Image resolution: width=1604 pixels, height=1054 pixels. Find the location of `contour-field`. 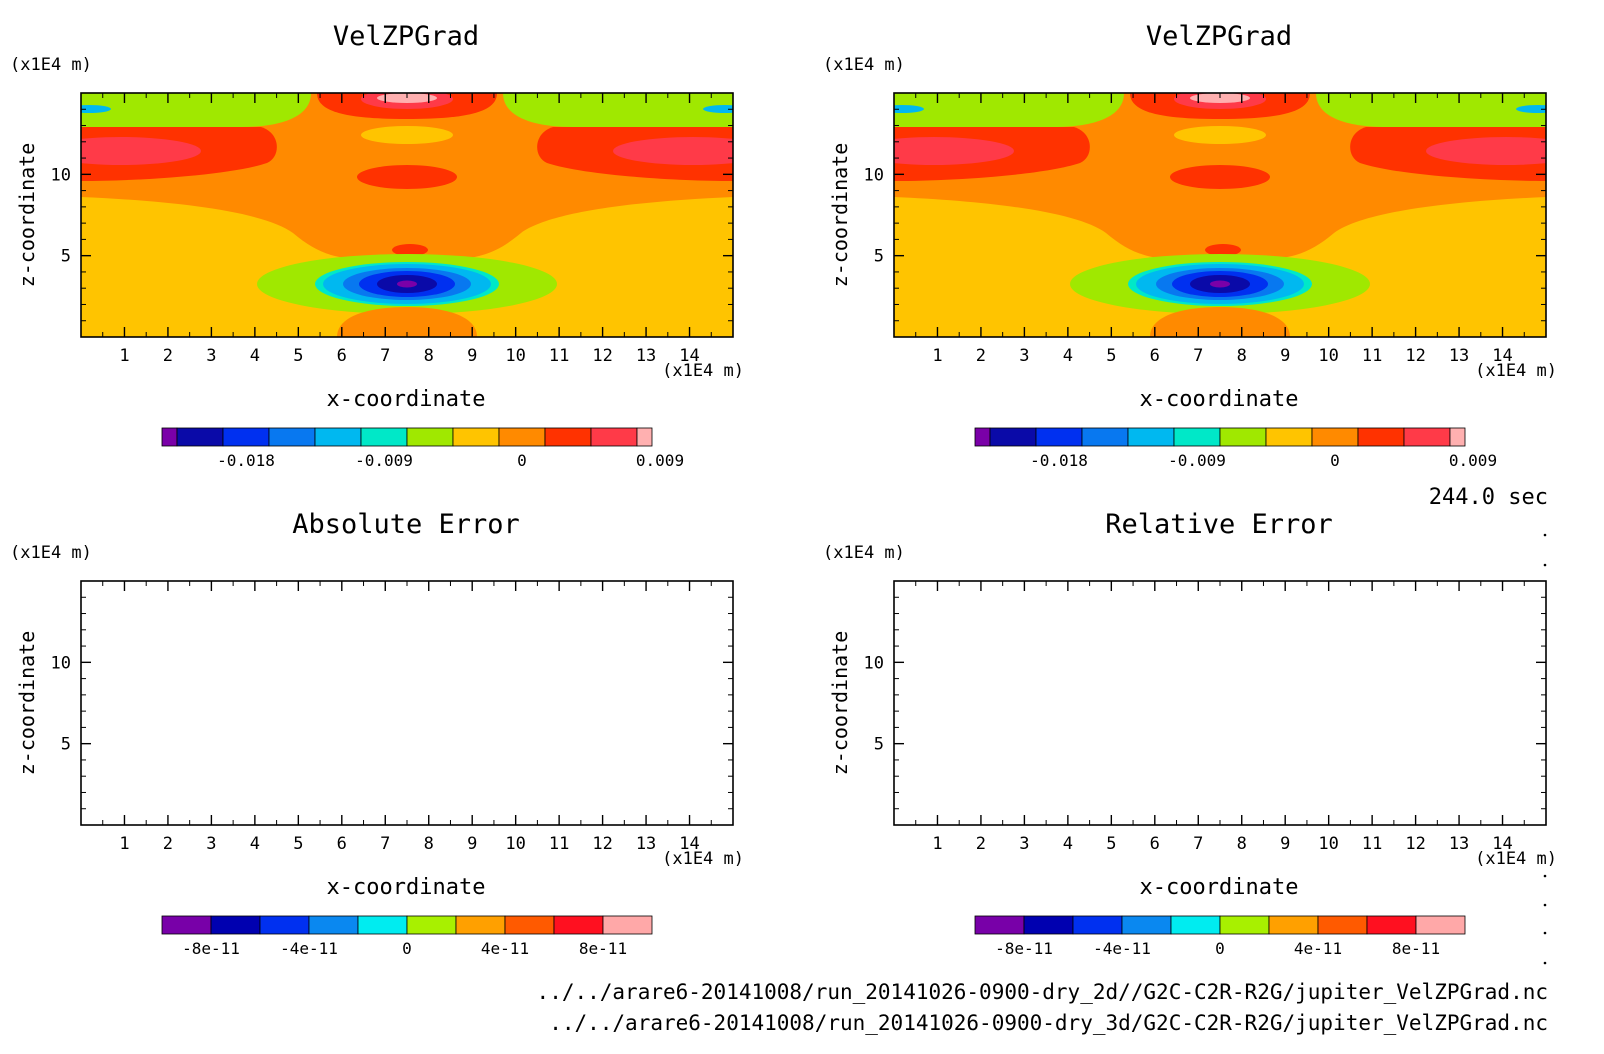

contour-field is located at coordinates (407, 215).